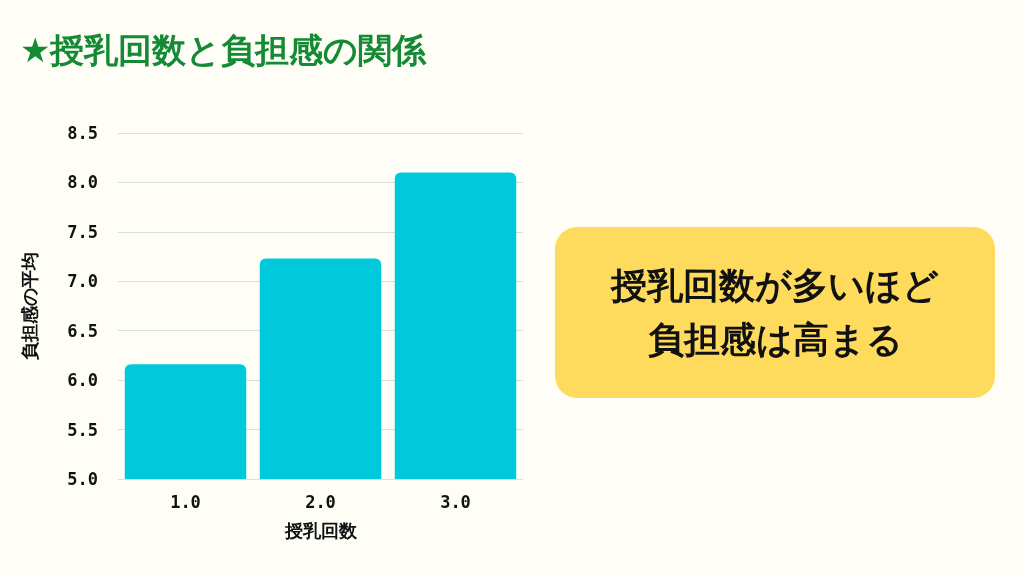 This screenshot has height=576, width=1024. I want to click on y-tick-label: 5.0, so click(82, 479).